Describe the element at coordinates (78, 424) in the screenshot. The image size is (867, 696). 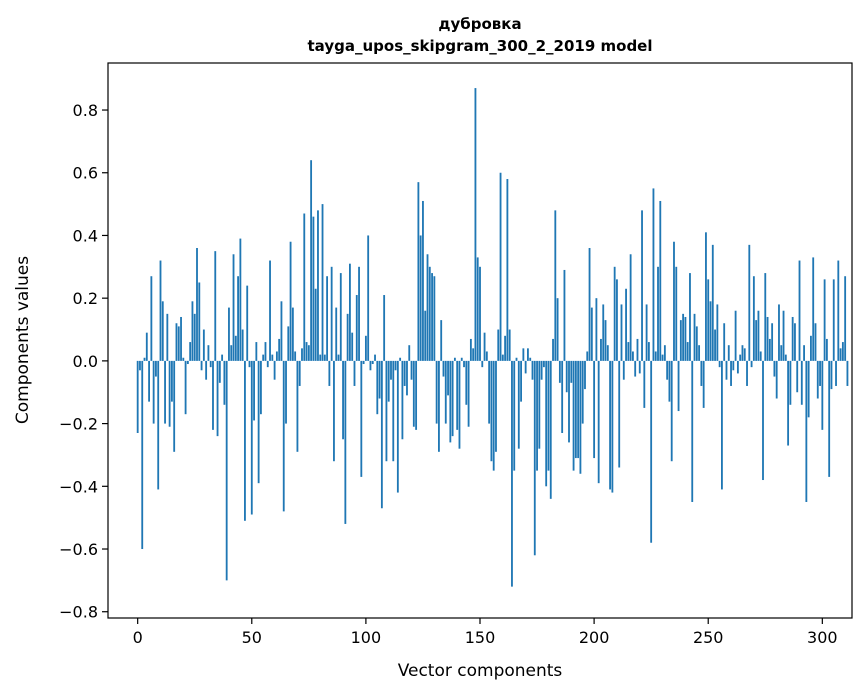
I see `y-tick-label: −0.2` at that location.